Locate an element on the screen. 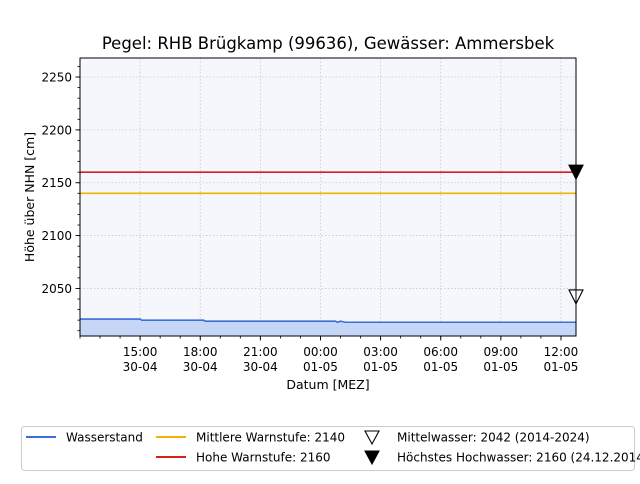 The width and height of the screenshot is (640, 484). legend-label-hohe-warnstufe: Hohe Warnstufe: 2160 is located at coordinates (263, 458).